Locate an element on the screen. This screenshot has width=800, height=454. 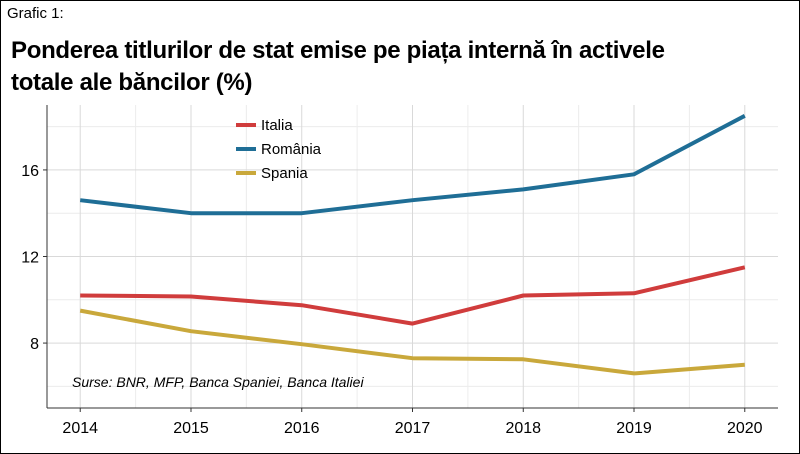
y-tick-label: 8 is located at coordinates (34, 344).